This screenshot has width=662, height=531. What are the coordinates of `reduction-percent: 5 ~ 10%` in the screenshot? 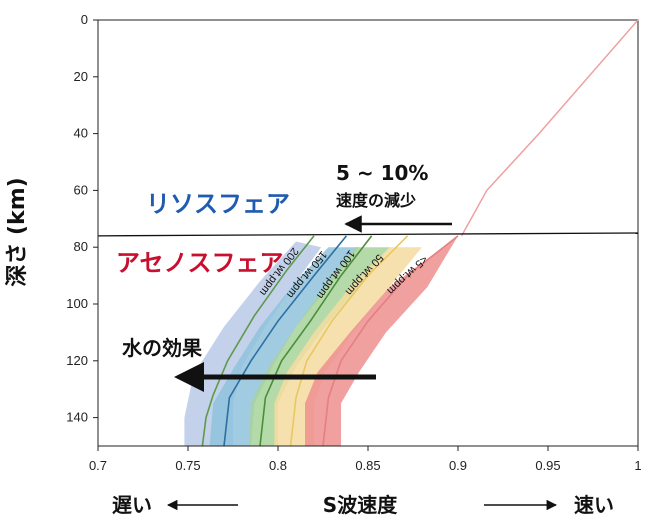 It's located at (382, 173).